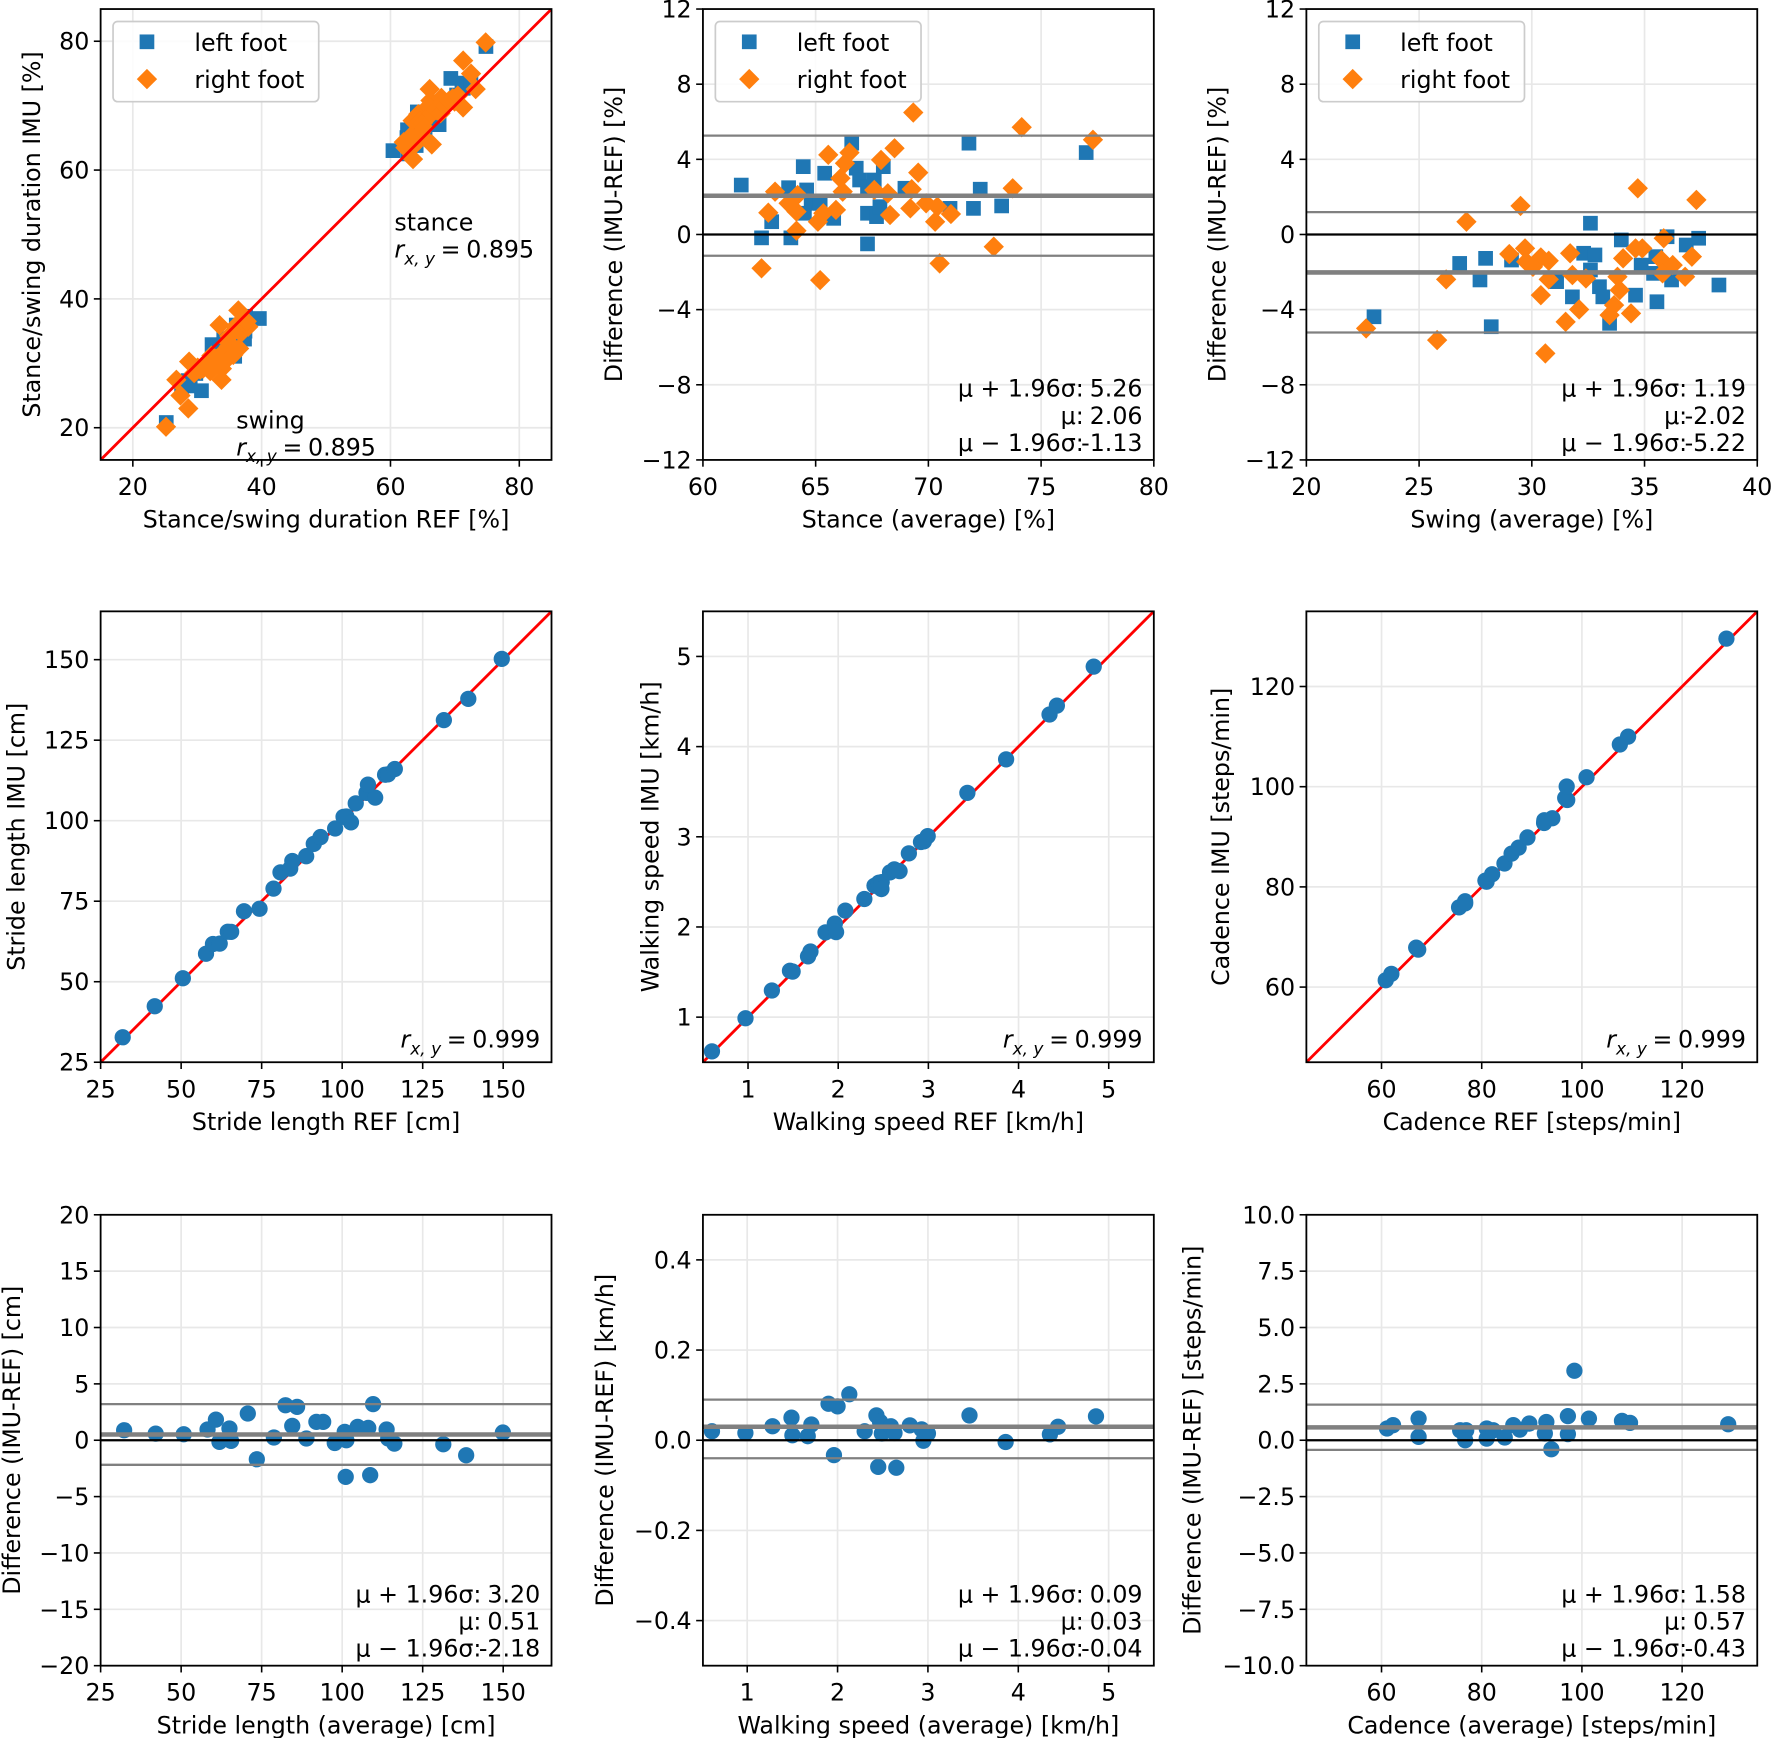 The width and height of the screenshot is (1772, 1738). I want to click on y-tick-label: 0.4, so click(673, 1260).